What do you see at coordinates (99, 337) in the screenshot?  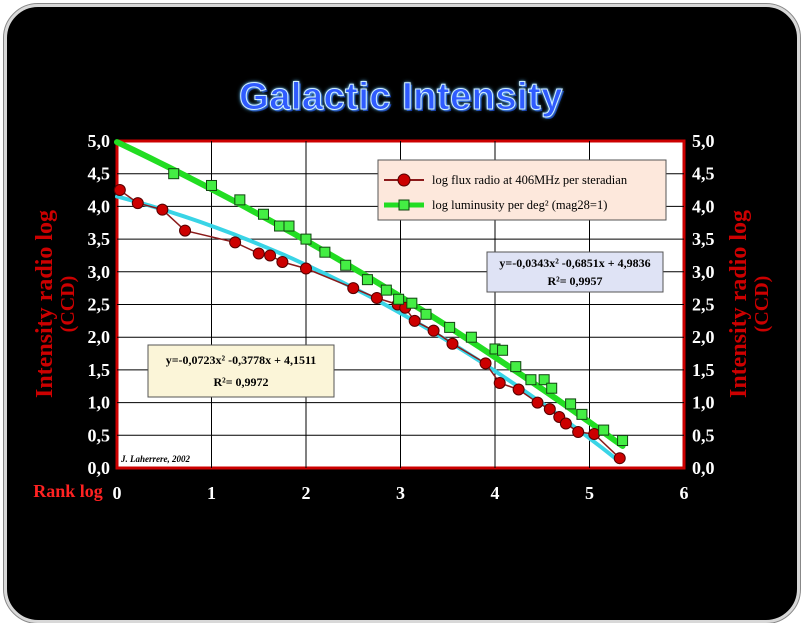 I see `y-tick-label-left: 2,0` at bounding box center [99, 337].